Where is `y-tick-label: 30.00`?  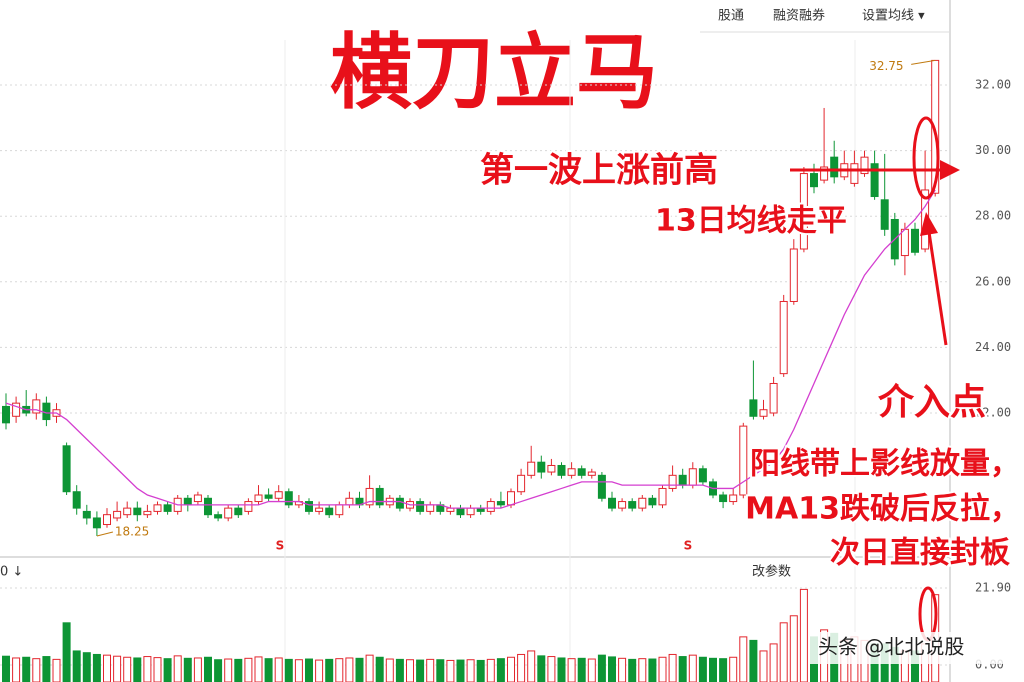 y-tick-label: 30.00 is located at coordinates (993, 150).